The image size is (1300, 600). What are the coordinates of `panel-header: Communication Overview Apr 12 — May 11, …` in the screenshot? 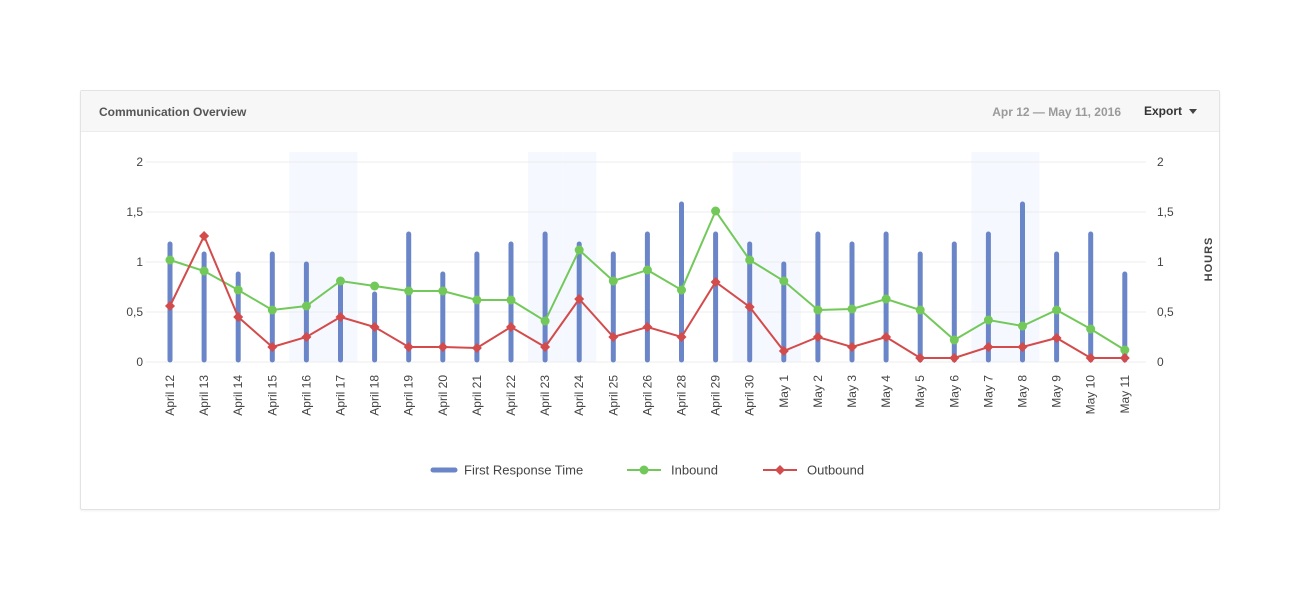 It's located at (650, 111).